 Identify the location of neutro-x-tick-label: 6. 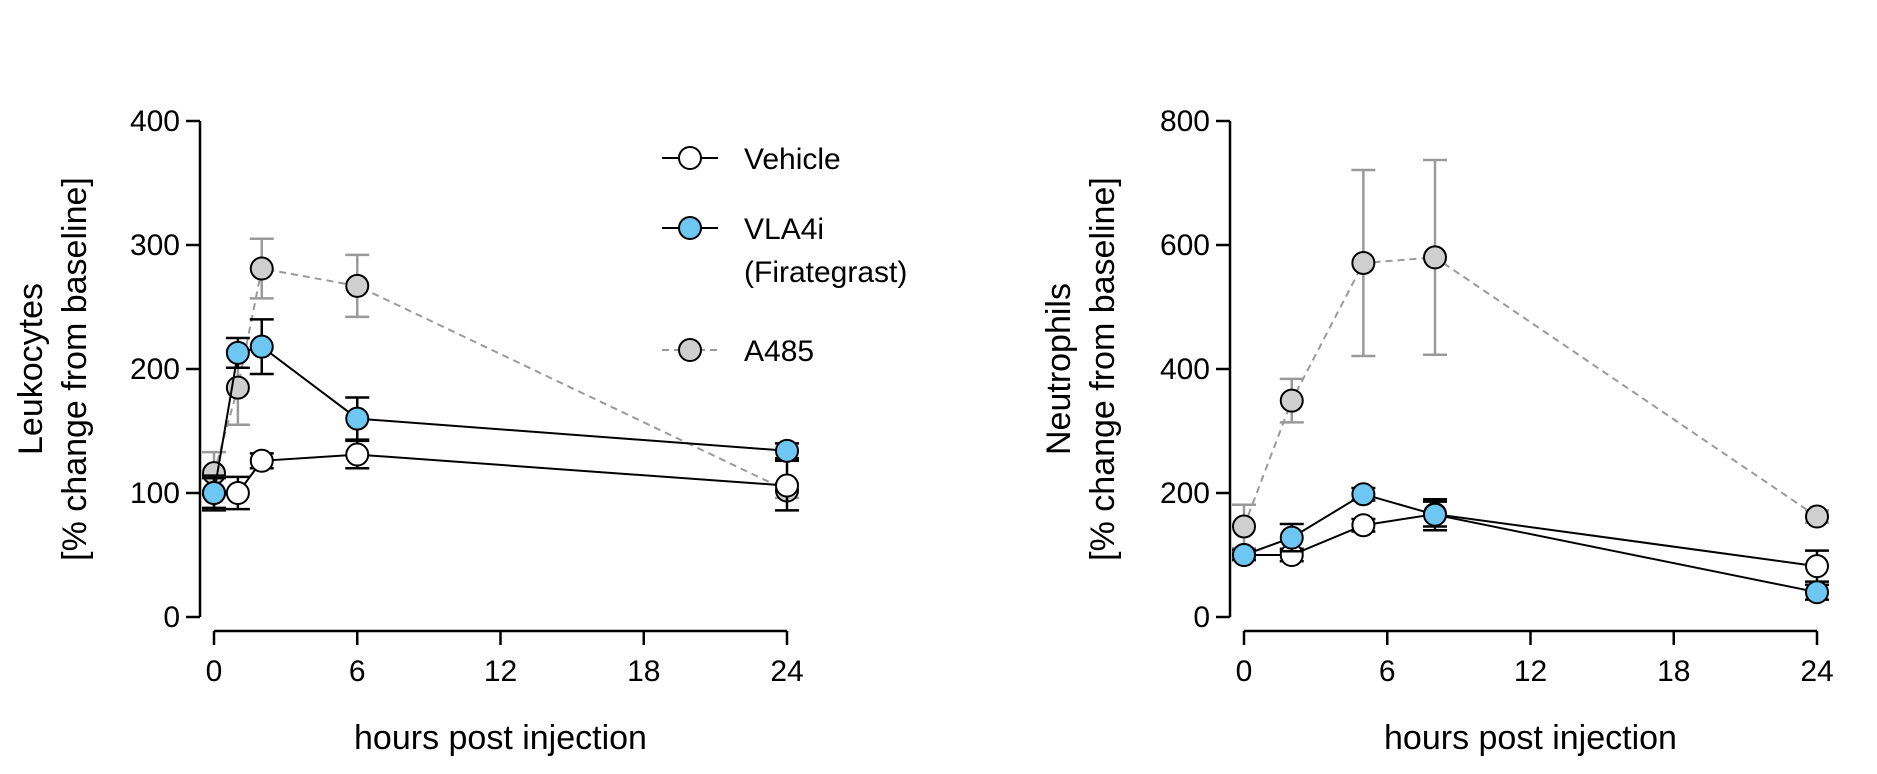
(1387, 671).